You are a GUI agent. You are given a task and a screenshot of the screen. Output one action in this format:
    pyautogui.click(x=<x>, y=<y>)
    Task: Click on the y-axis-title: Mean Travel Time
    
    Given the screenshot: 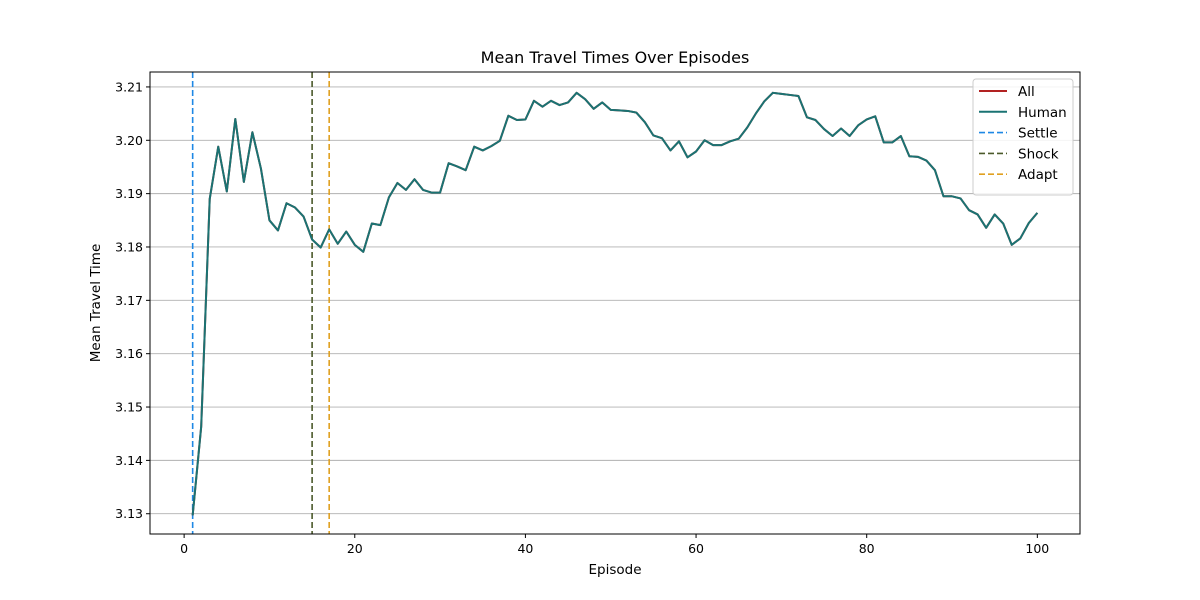 What is the action you would take?
    pyautogui.click(x=96, y=303)
    